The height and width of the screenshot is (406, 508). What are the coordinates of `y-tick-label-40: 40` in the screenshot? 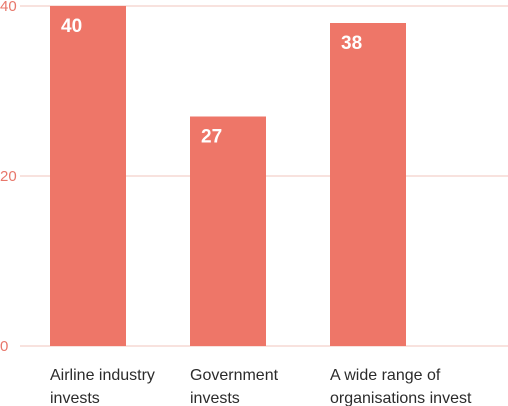 It's located at (8, 7).